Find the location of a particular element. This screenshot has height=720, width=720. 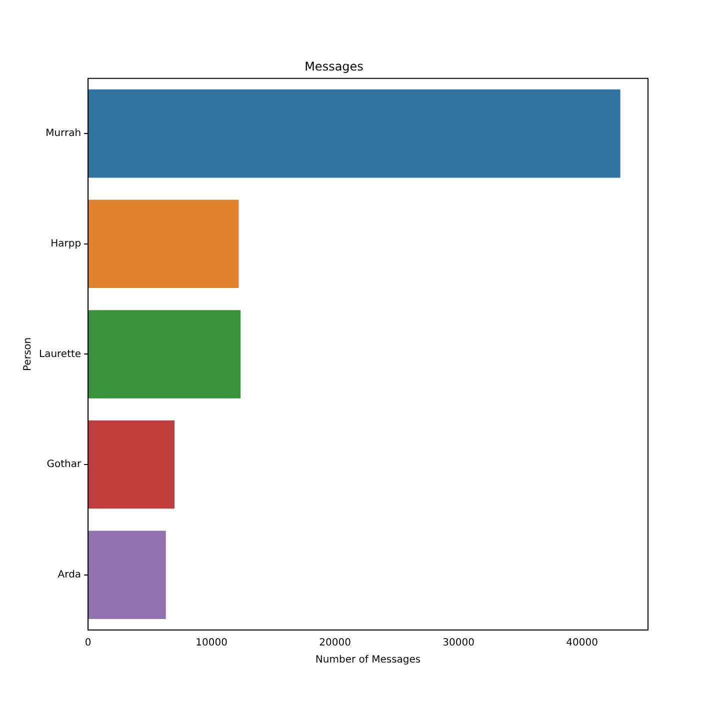

x-tick-label: 10000 is located at coordinates (212, 643).